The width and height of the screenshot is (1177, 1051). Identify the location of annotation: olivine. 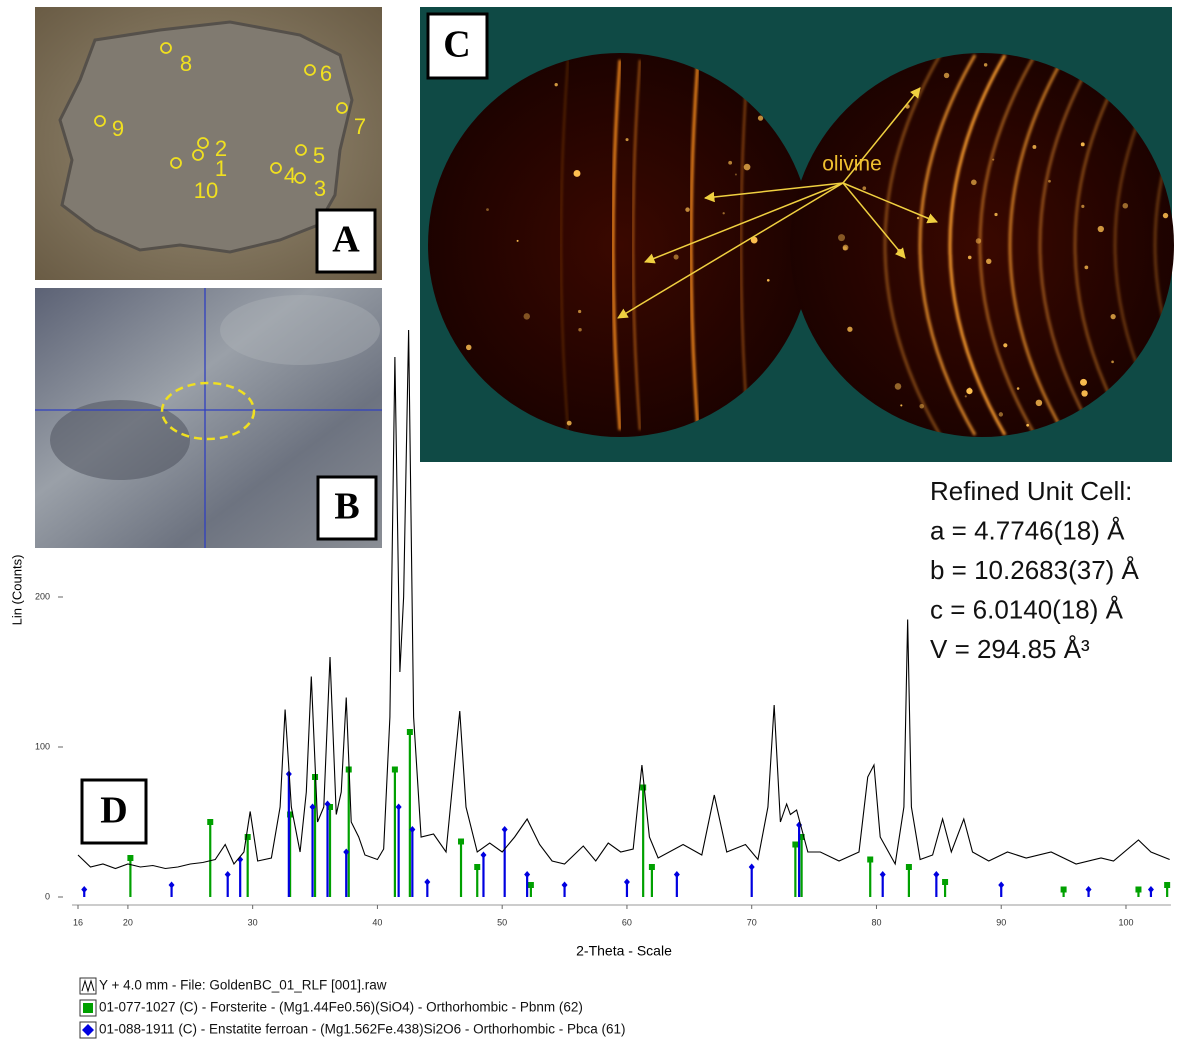
(852, 164).